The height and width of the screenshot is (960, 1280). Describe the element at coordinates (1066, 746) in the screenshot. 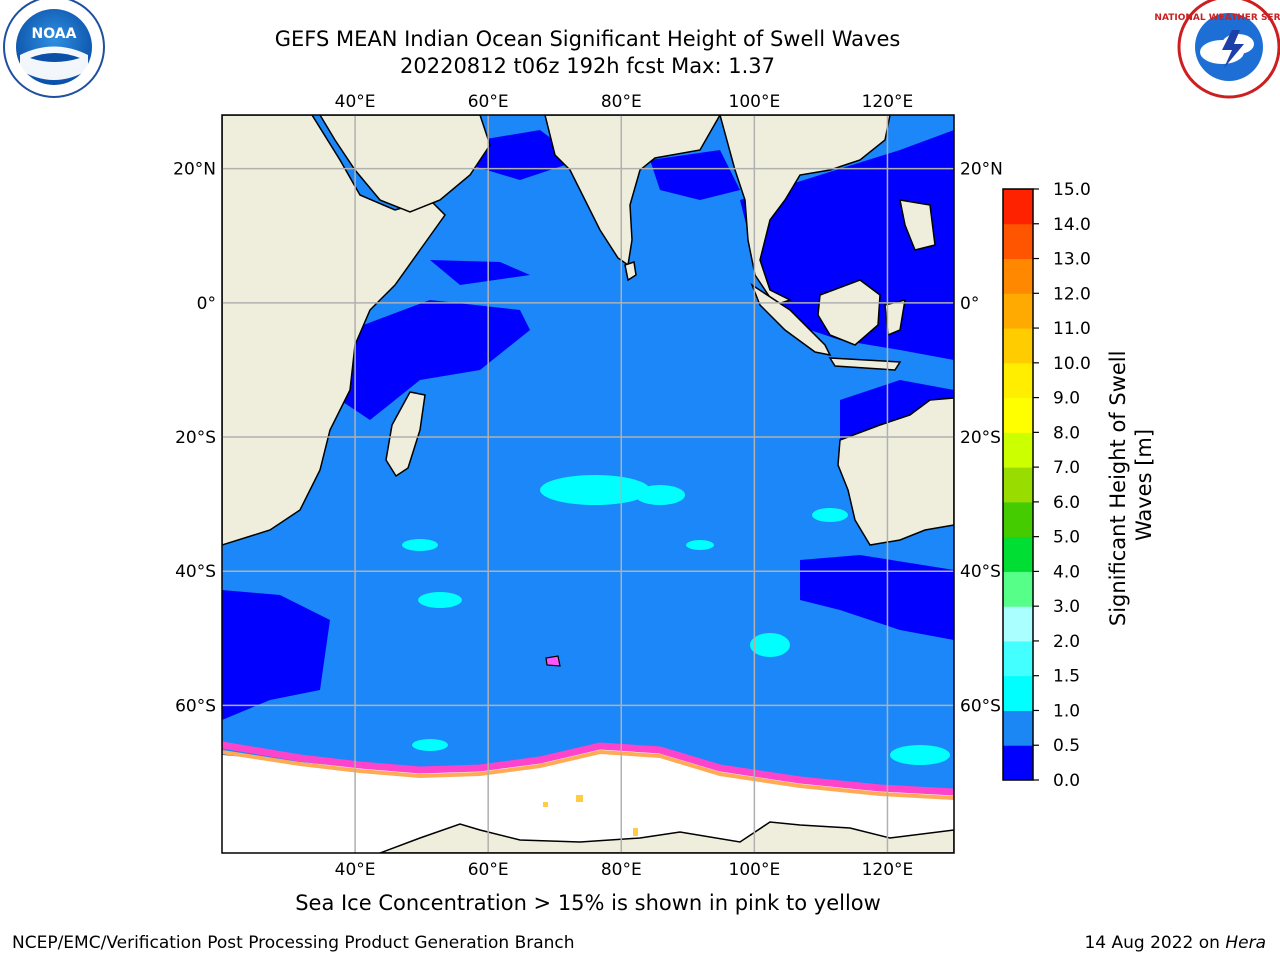

I see `colorbar-tick-label: 0.5` at that location.